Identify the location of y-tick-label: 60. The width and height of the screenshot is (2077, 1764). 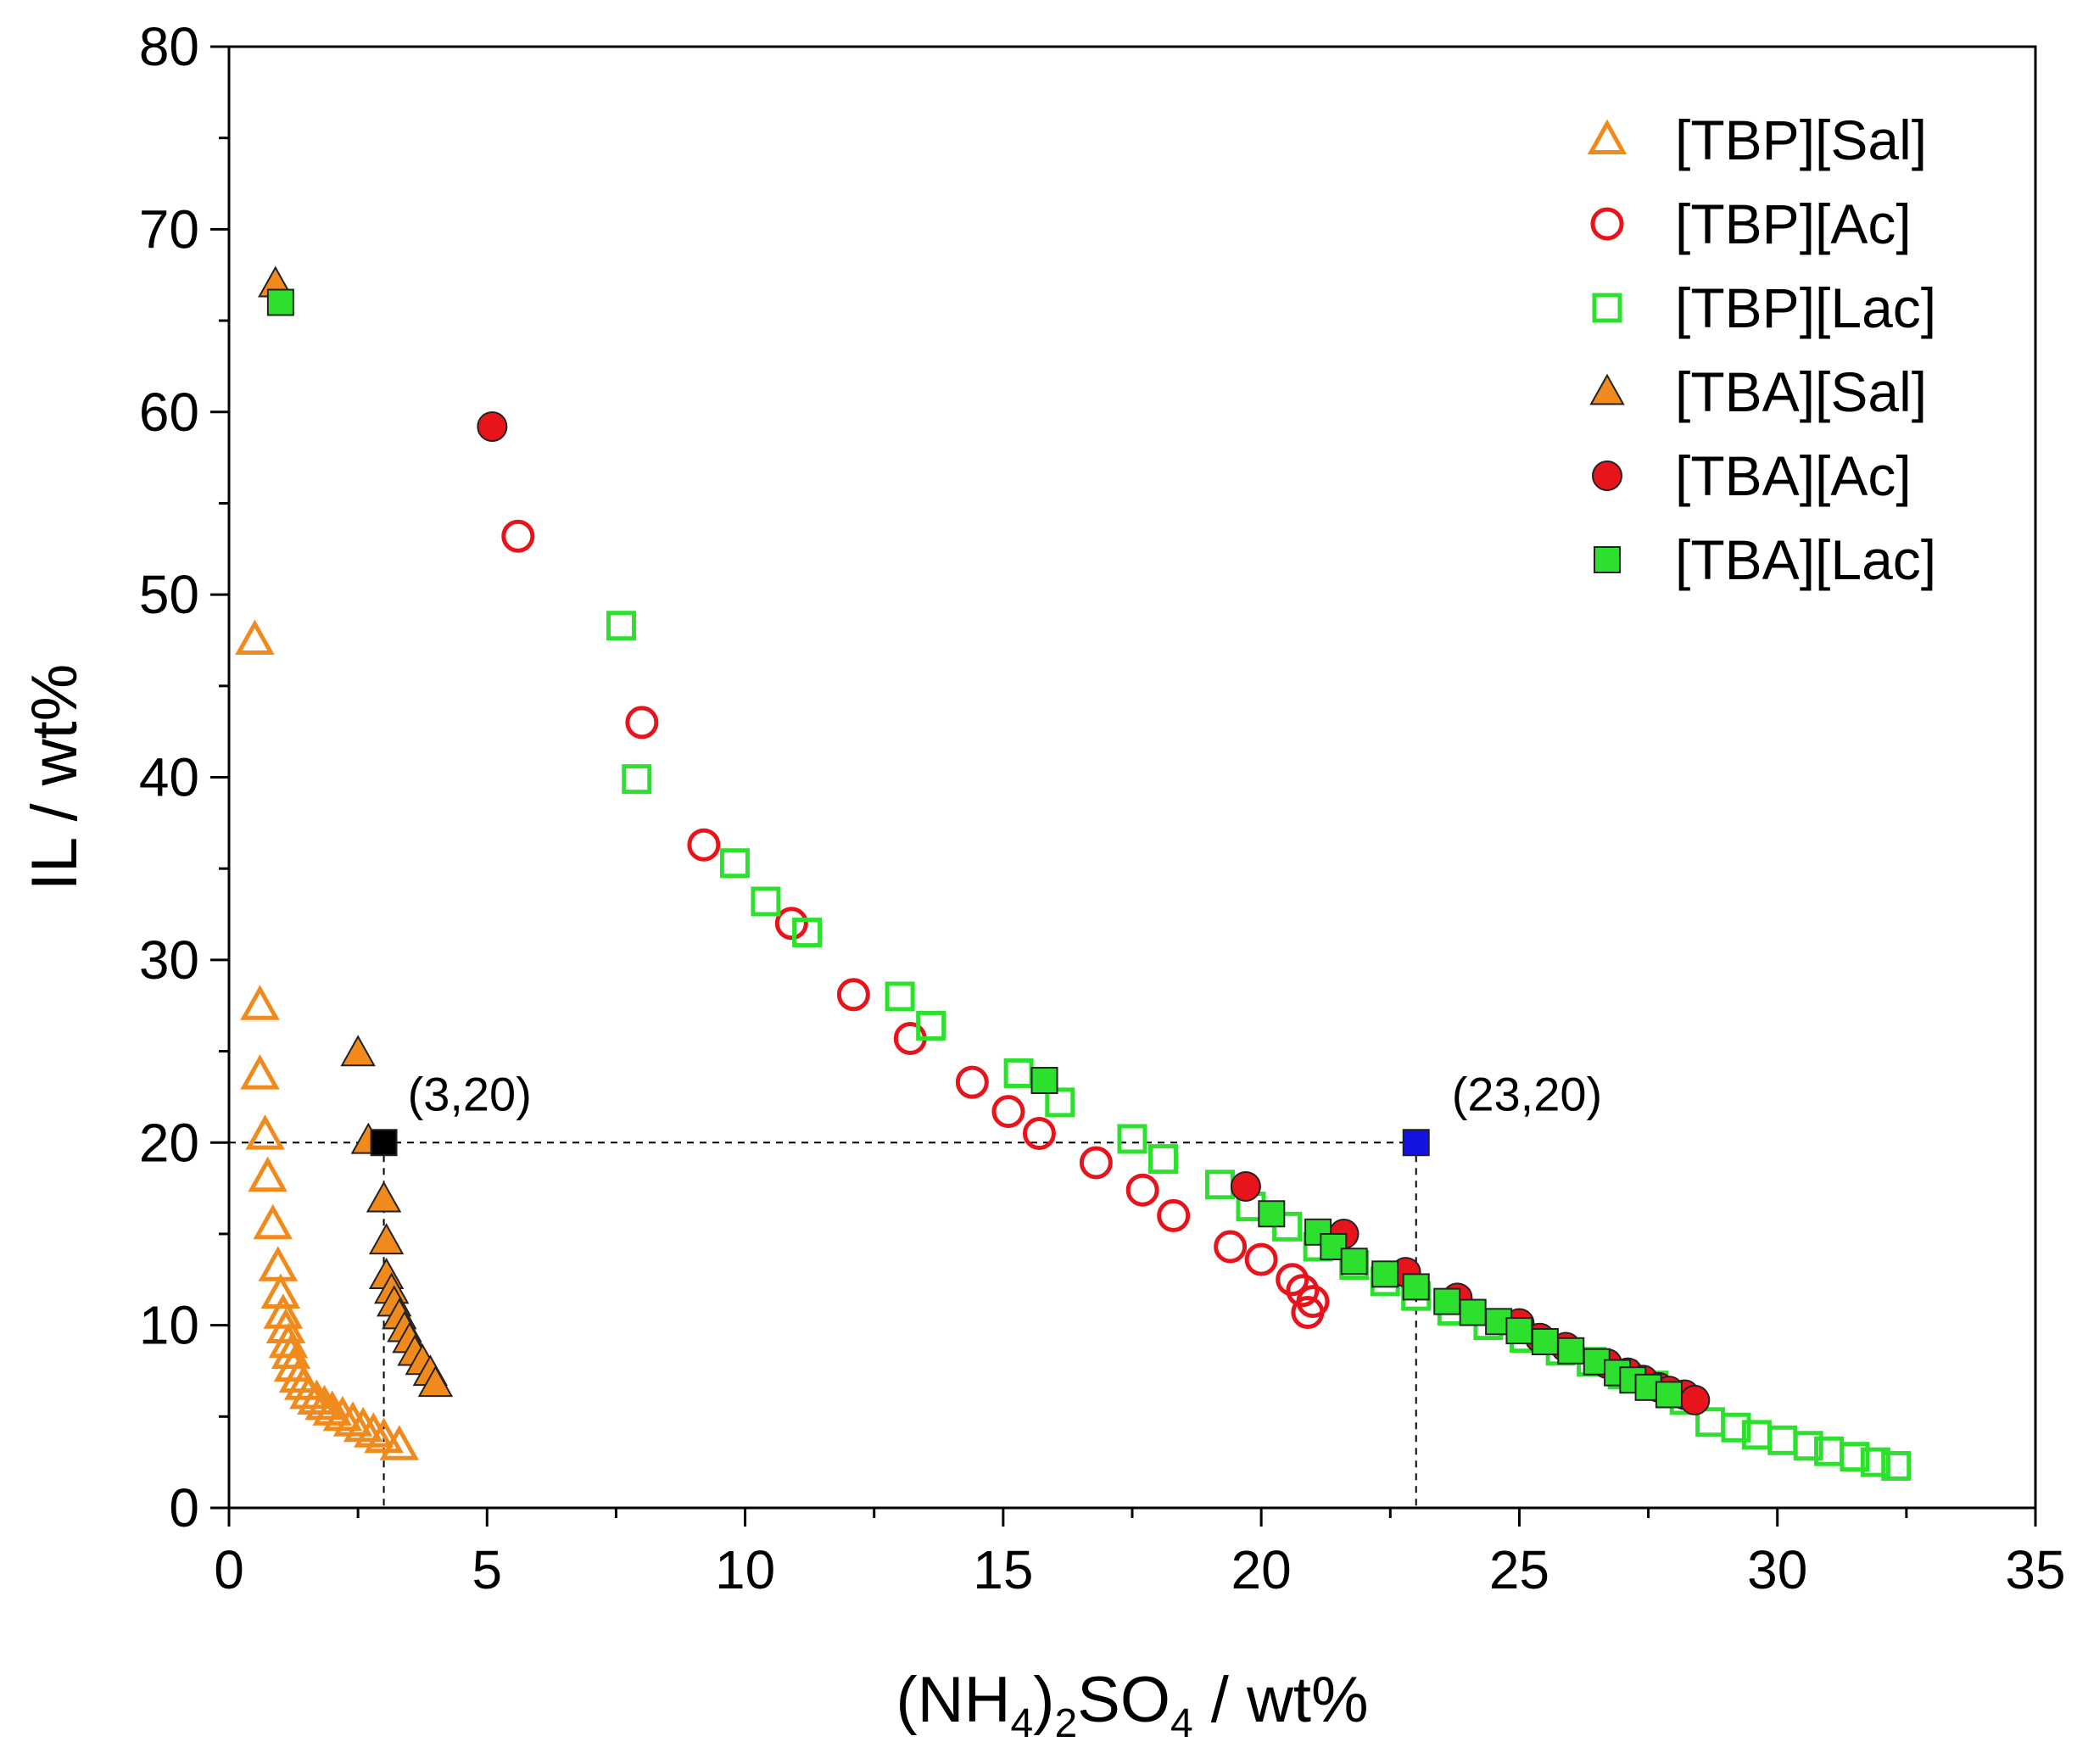
(169, 412).